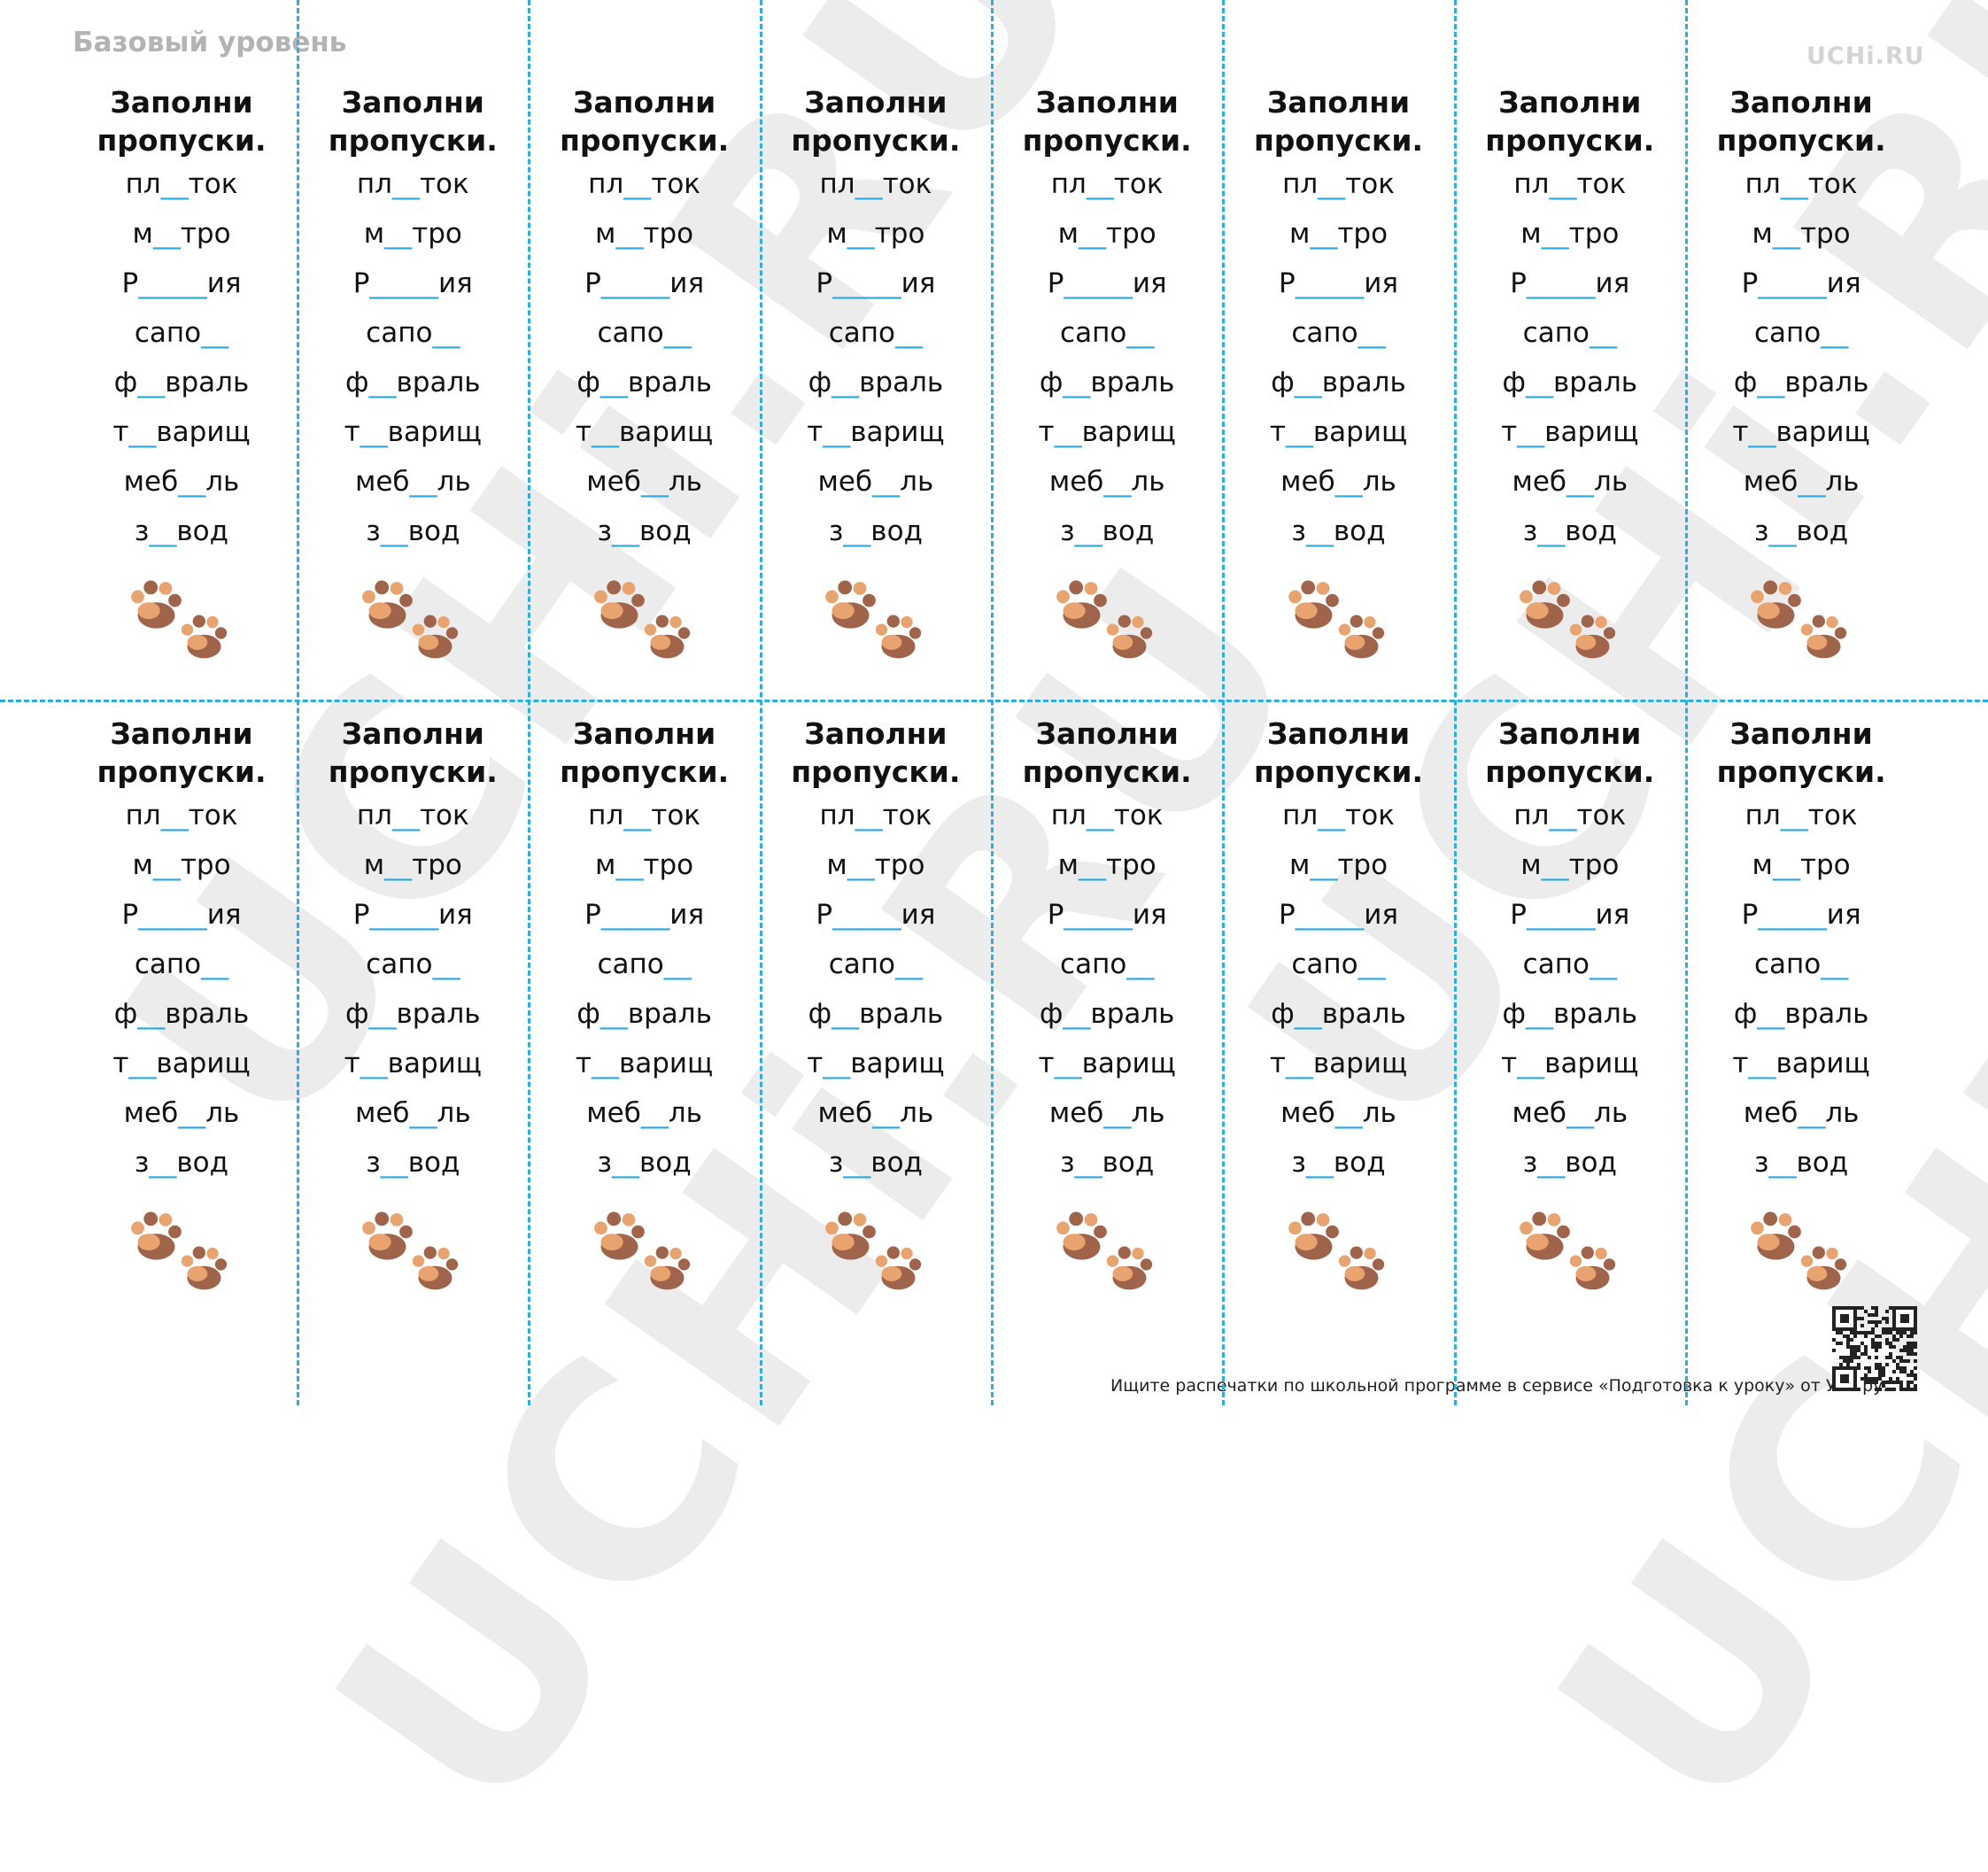  What do you see at coordinates (1874, 1348) in the screenshot?
I see `qr-code` at bounding box center [1874, 1348].